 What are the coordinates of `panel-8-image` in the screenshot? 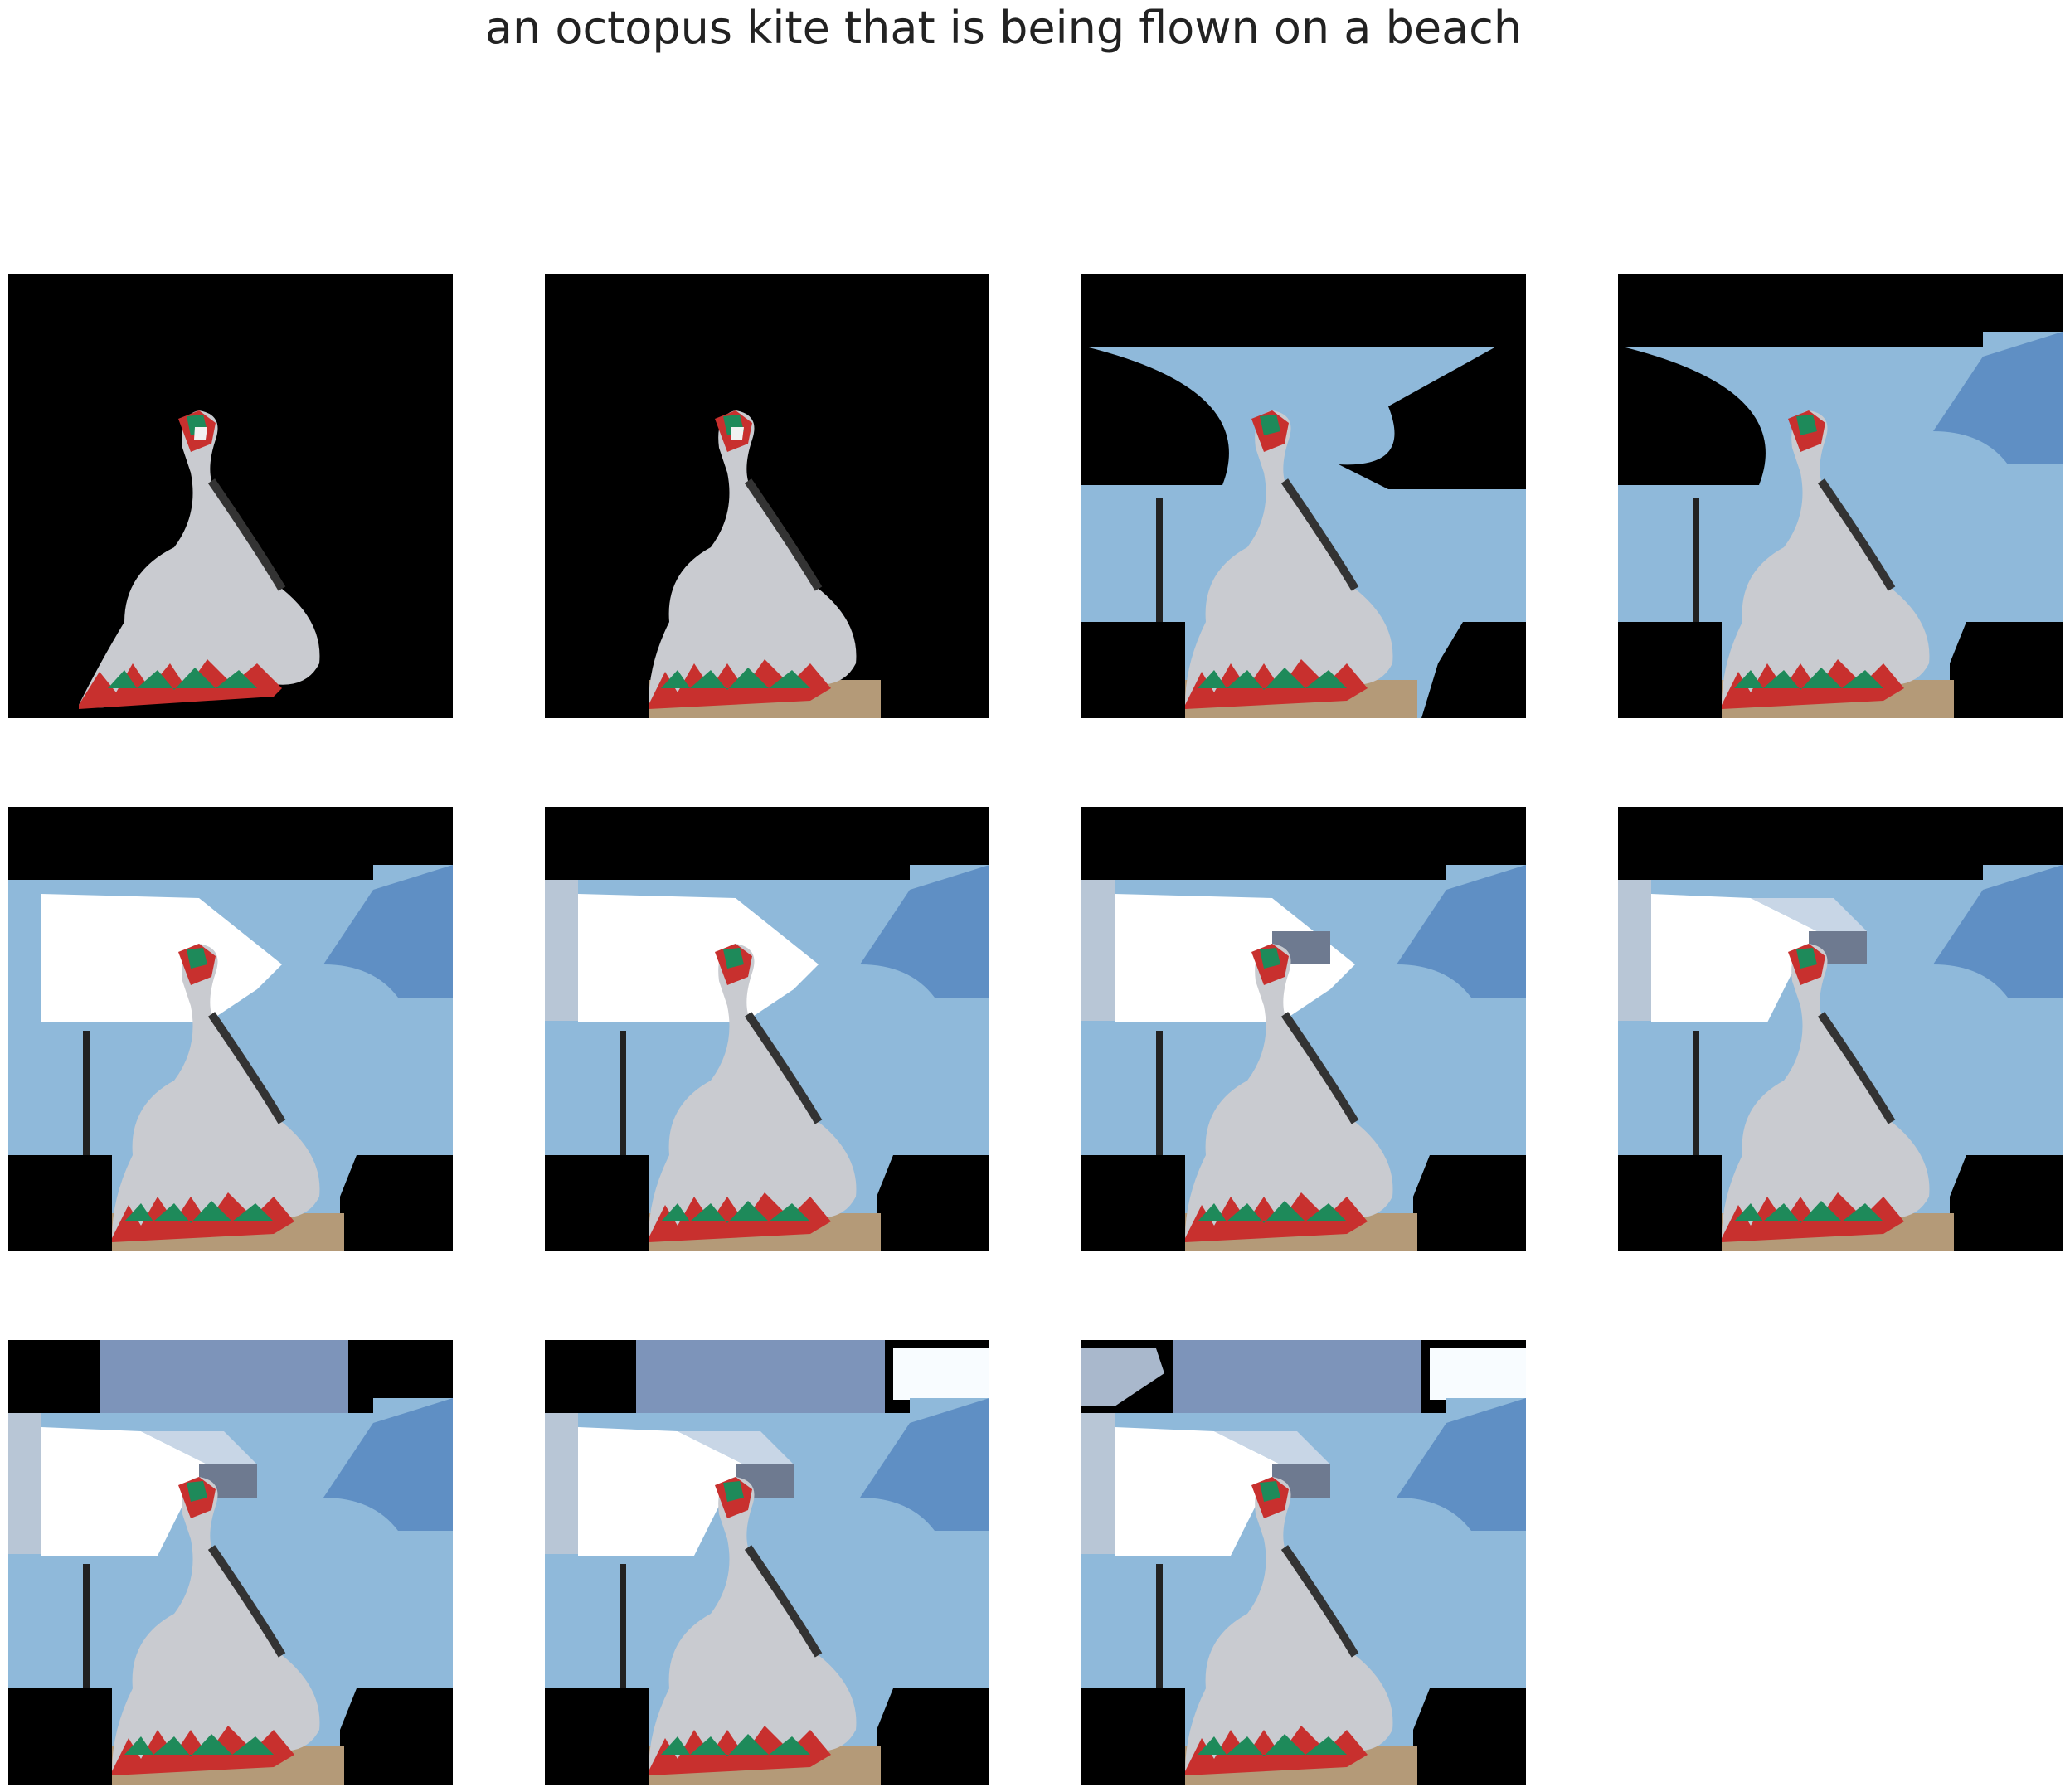 It's located at (1841, 1029).